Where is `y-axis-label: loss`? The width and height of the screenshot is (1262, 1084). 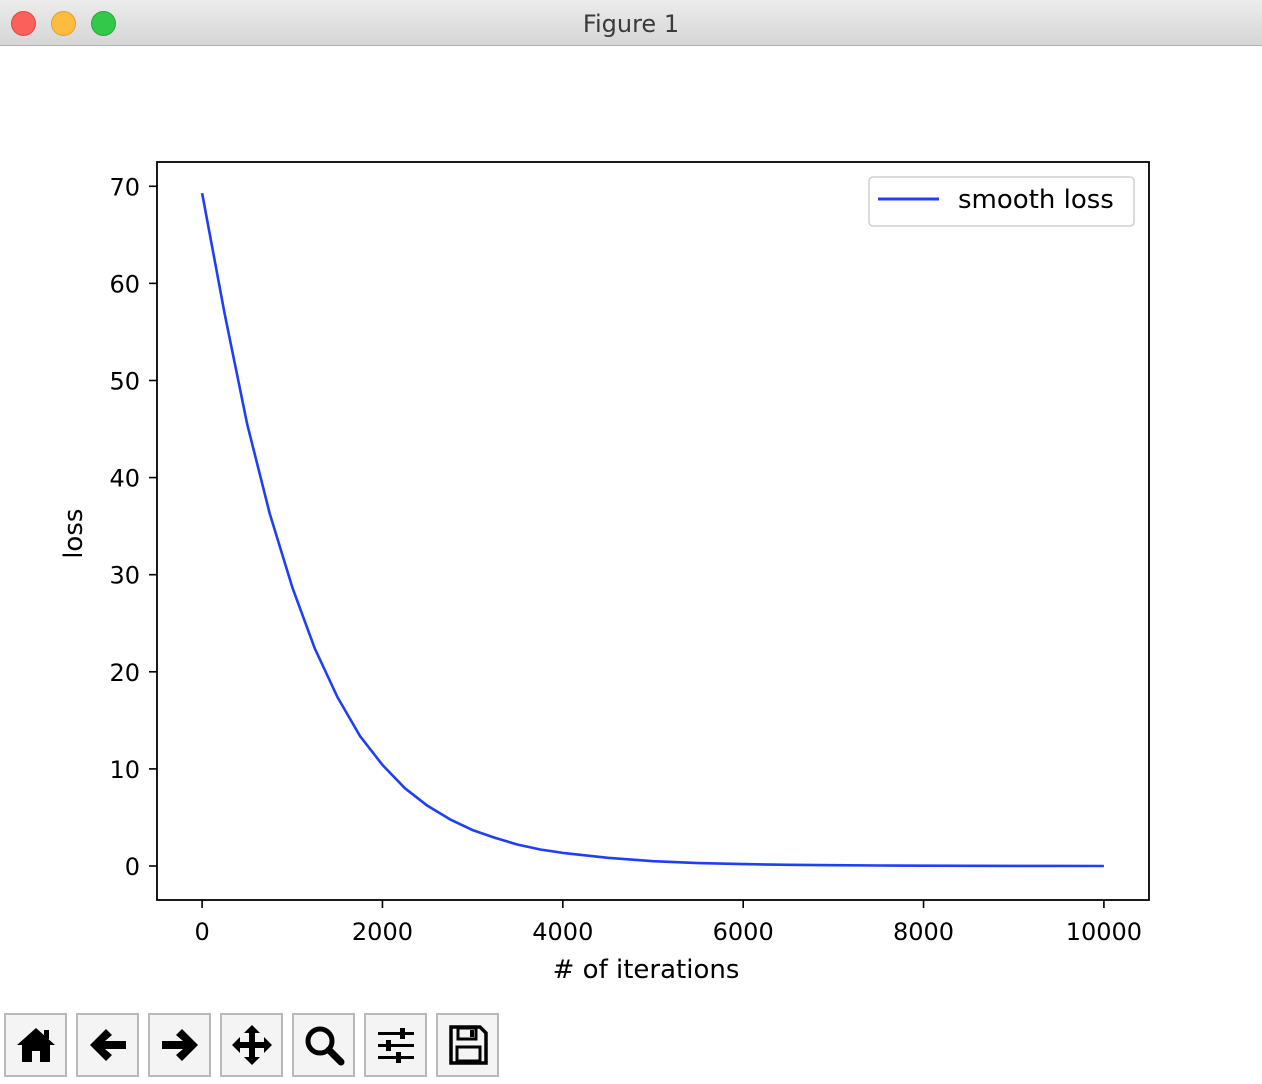
y-axis-label: loss is located at coordinates (74, 534).